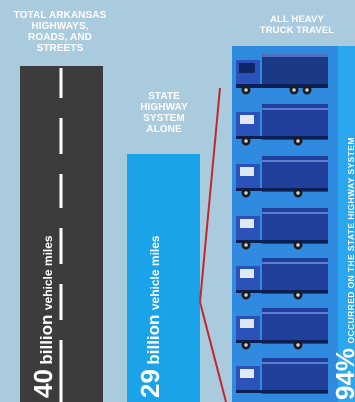 The image size is (355, 402). What do you see at coordinates (164, 107) in the screenshot?
I see `state-label-line2: HIGHWAY` at bounding box center [164, 107].